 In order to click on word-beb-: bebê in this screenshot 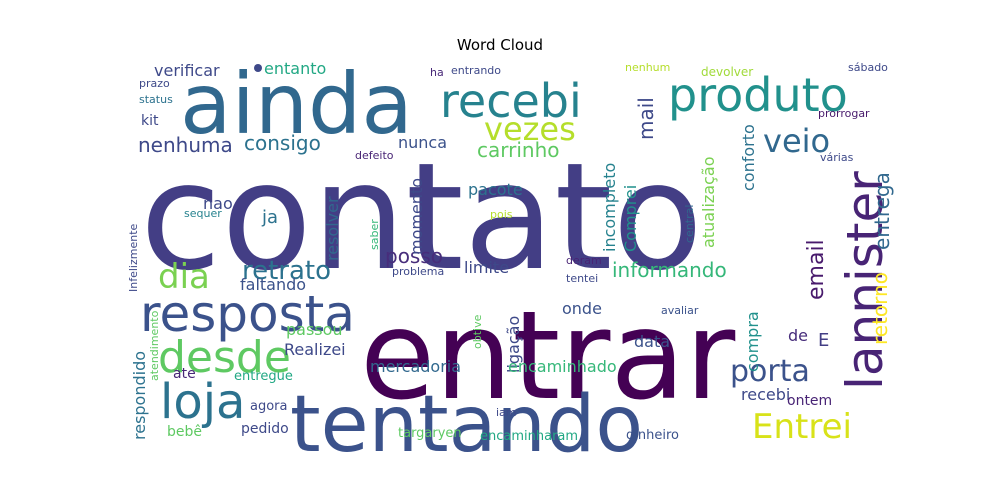, I will do `click(184, 432)`.